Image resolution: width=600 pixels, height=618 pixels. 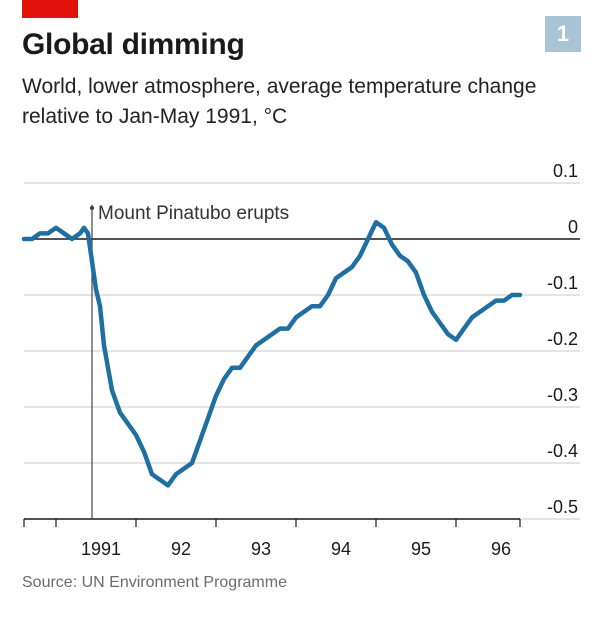 I want to click on x-tick-label: 93, so click(x=261, y=549).